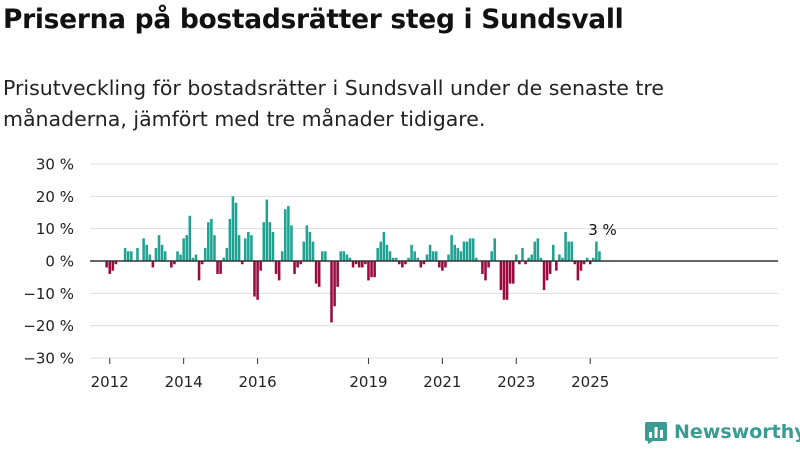  Describe the element at coordinates (350, 374) in the screenshot. I see `x-axis-ticks: 2012 2014 2016 2019 2021 2023 2025` at that location.